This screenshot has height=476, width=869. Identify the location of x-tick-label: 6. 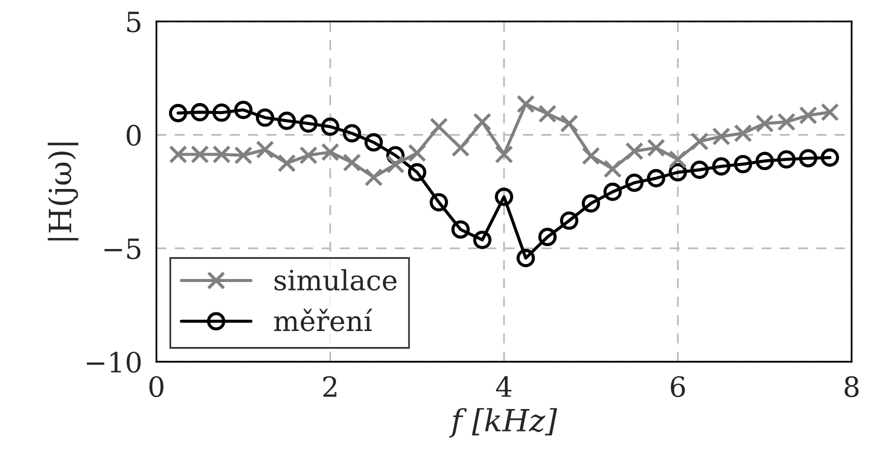
(677, 387).